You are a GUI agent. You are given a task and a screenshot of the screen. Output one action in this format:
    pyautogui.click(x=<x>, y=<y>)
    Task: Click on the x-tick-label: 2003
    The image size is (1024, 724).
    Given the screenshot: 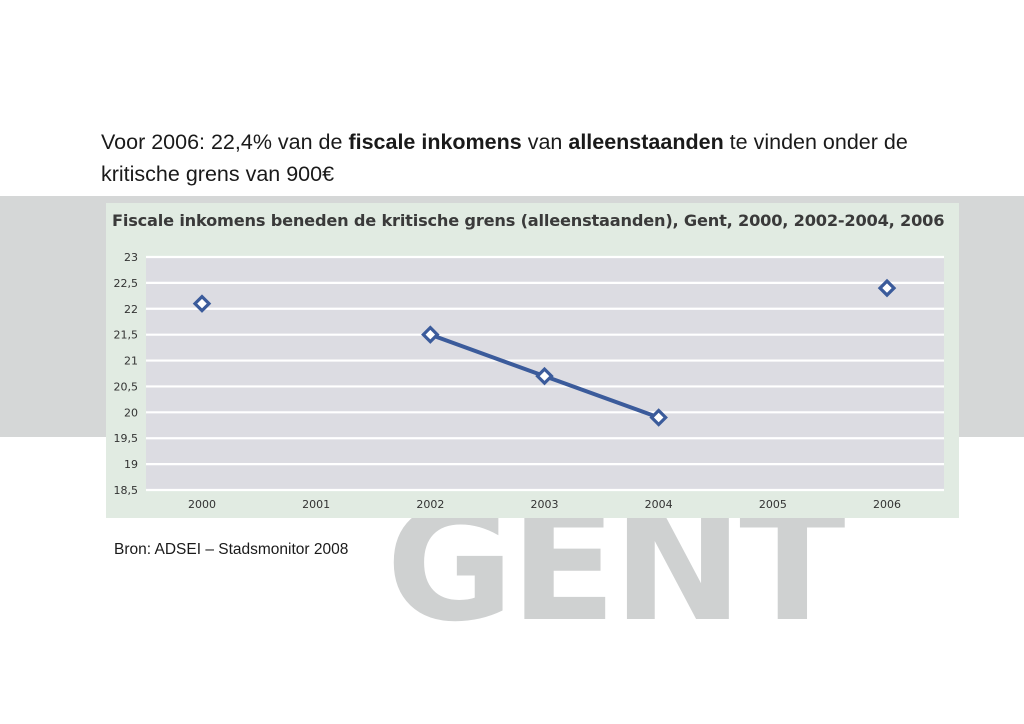 What is the action you would take?
    pyautogui.click(x=545, y=504)
    